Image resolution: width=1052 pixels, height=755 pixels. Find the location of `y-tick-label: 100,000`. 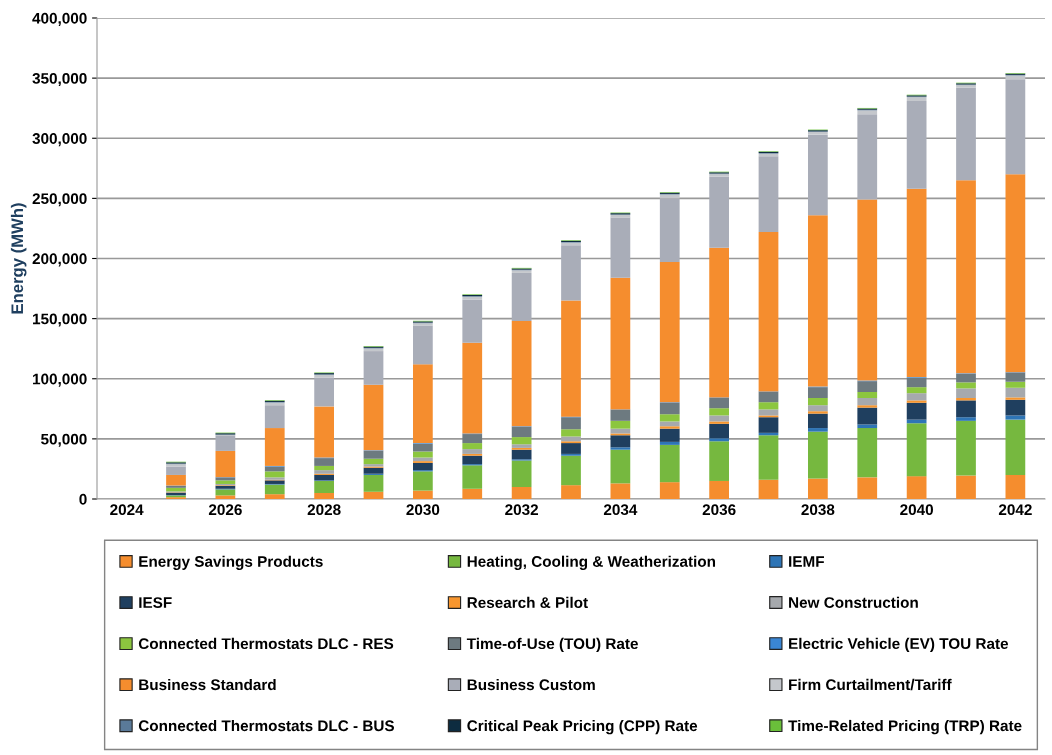

y-tick-label: 100,000 is located at coordinates (60, 380).